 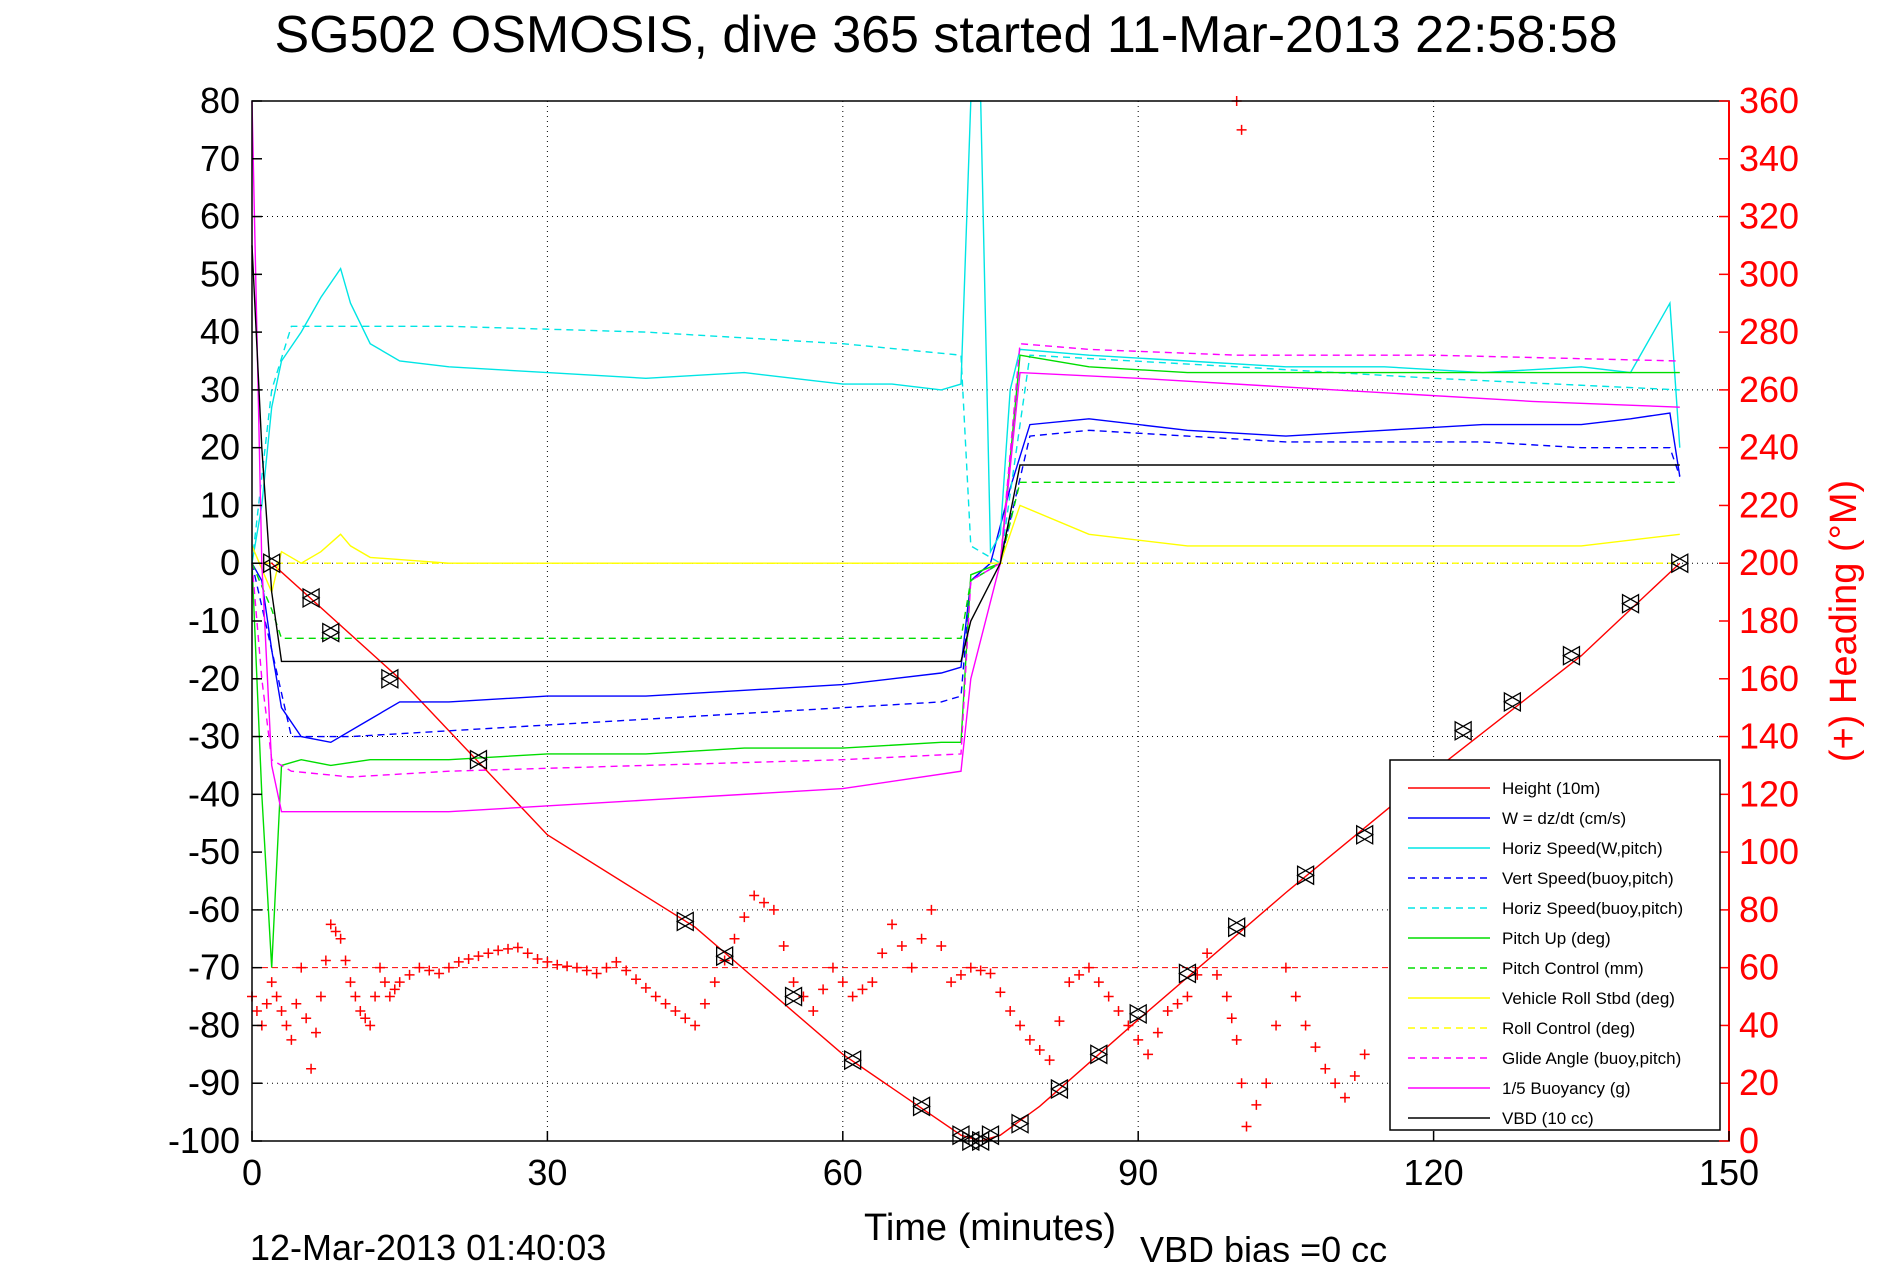 What do you see at coordinates (1548, 1118) in the screenshot?
I see `legend-label-11: VBD (10 cc)` at bounding box center [1548, 1118].